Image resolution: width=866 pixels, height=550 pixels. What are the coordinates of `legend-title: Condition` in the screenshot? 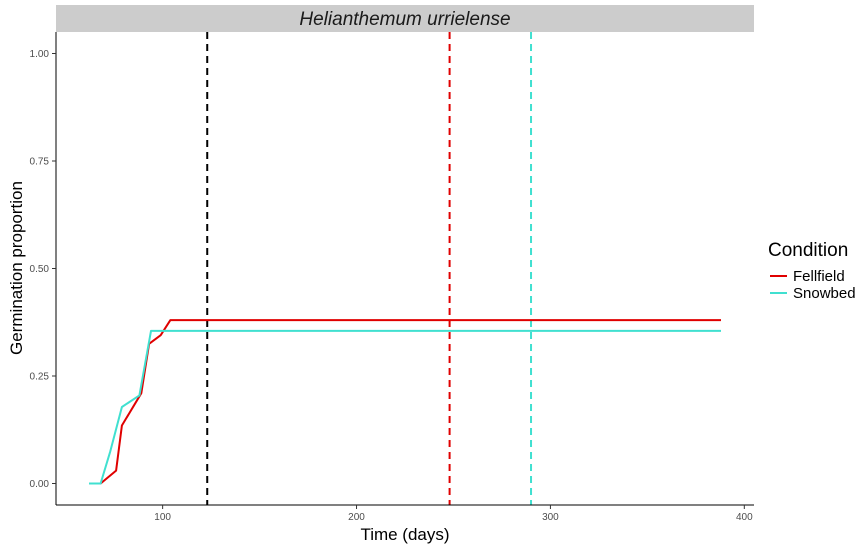 It's located at (808, 250).